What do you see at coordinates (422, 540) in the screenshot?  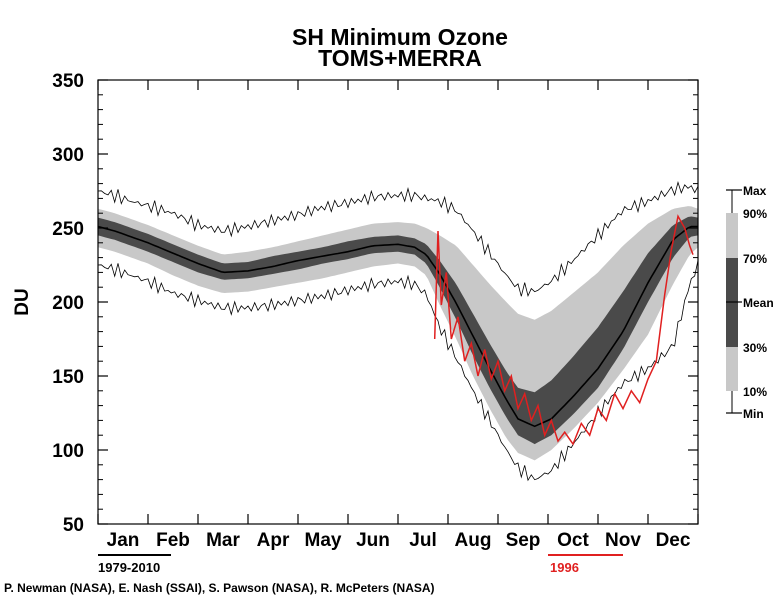 I see `x-tick-label: Jul` at bounding box center [422, 540].